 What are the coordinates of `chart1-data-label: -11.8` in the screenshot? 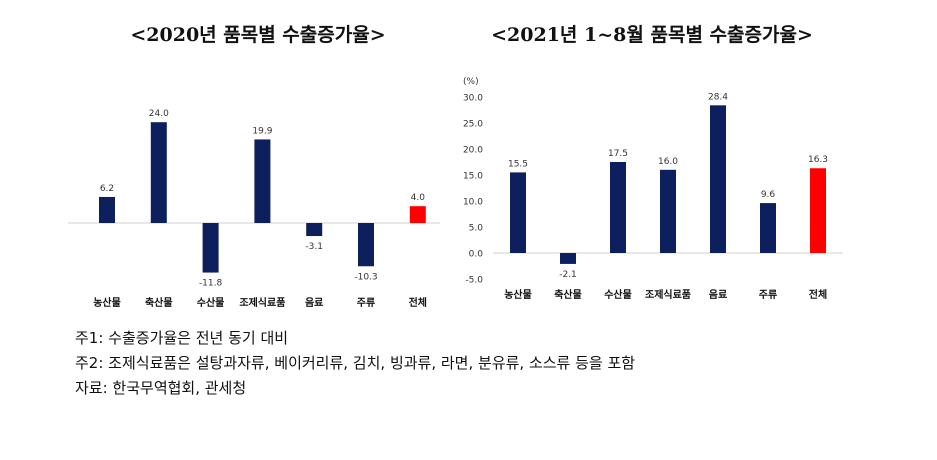 It's located at (211, 284).